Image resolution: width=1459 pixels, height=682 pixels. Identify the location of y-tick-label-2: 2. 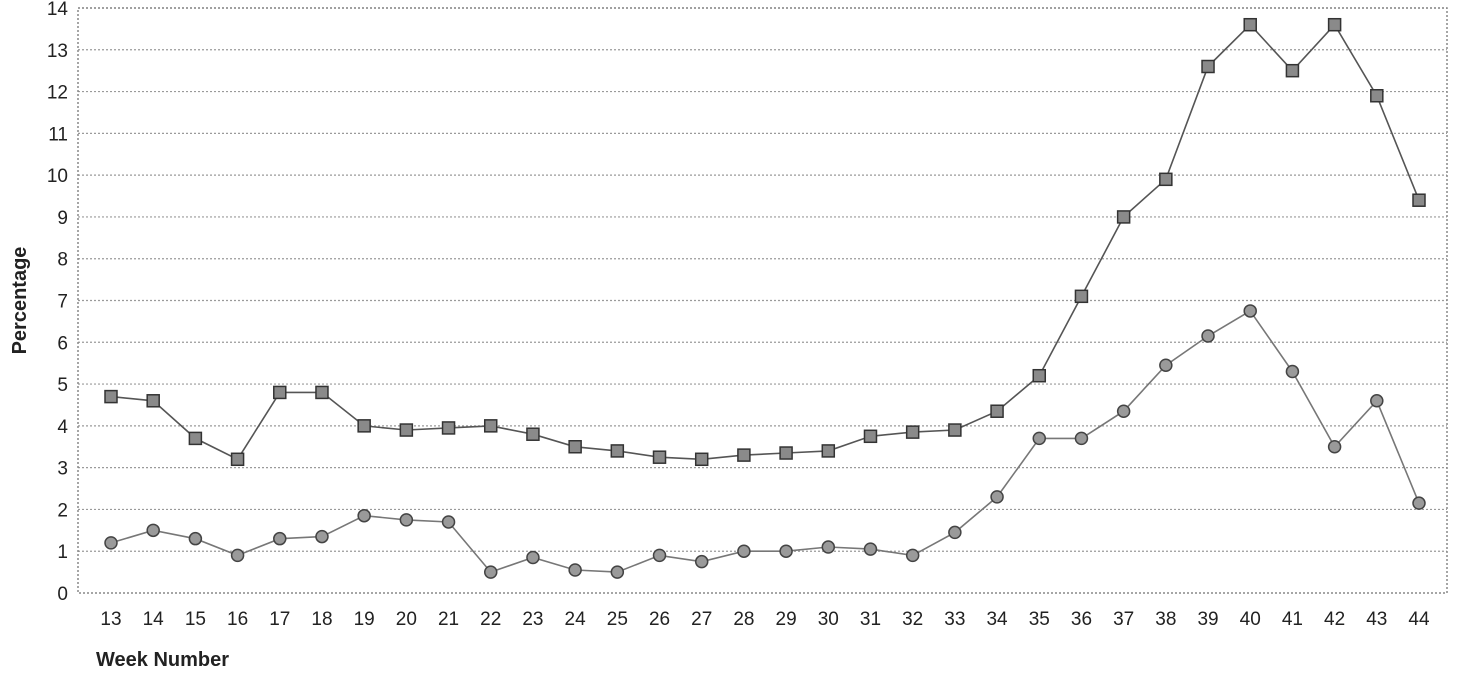
(62, 510).